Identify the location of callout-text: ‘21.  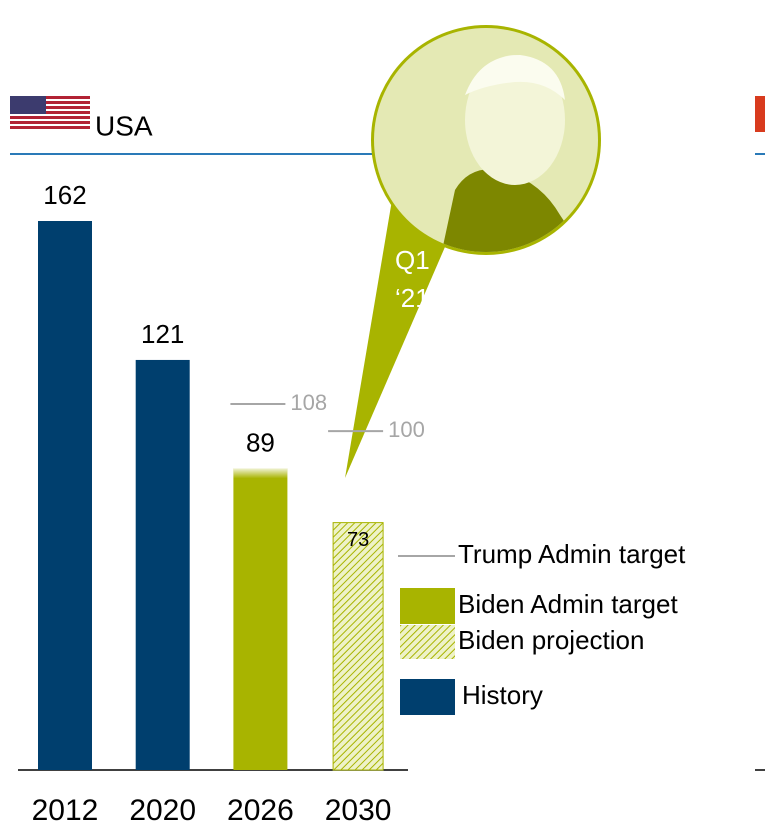
(412, 298).